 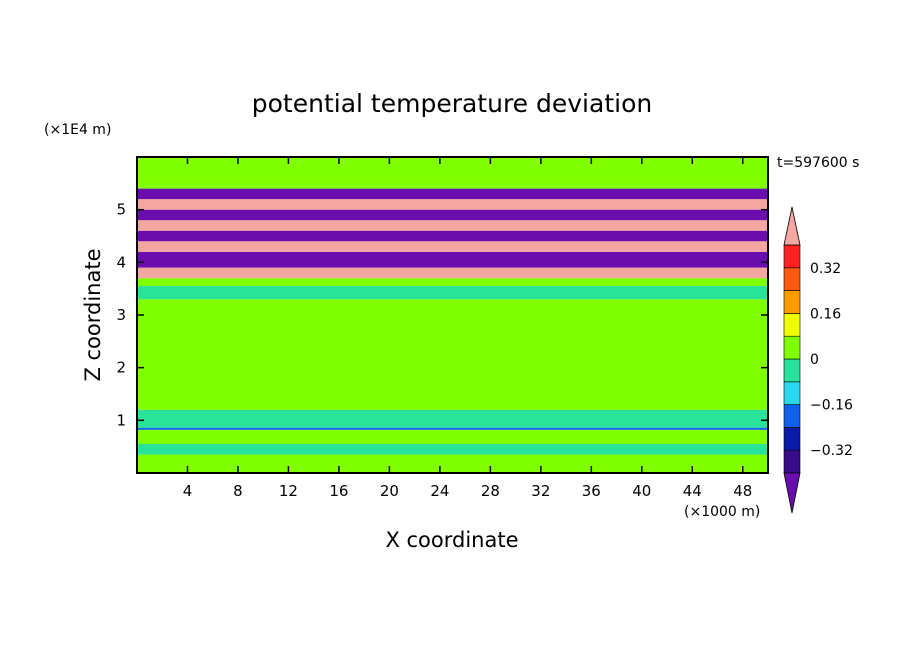 I want to click on x-tick-label: 20, so click(x=389, y=491).